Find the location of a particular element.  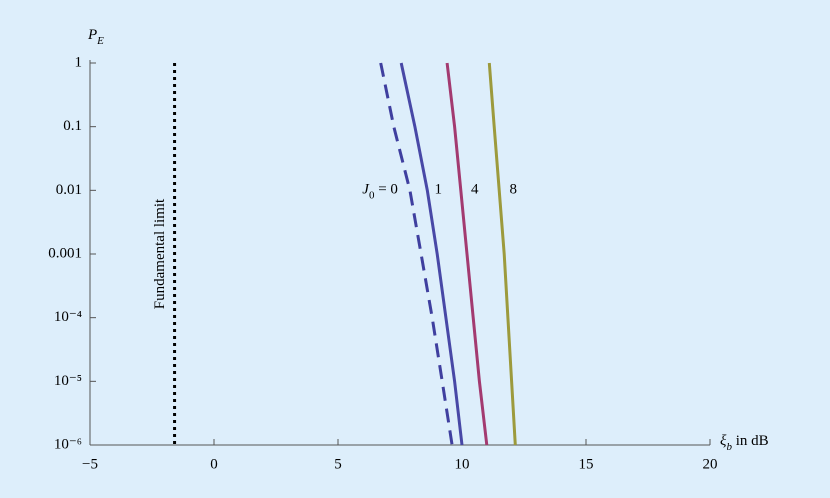

x-tick-label: 15 is located at coordinates (586, 464).